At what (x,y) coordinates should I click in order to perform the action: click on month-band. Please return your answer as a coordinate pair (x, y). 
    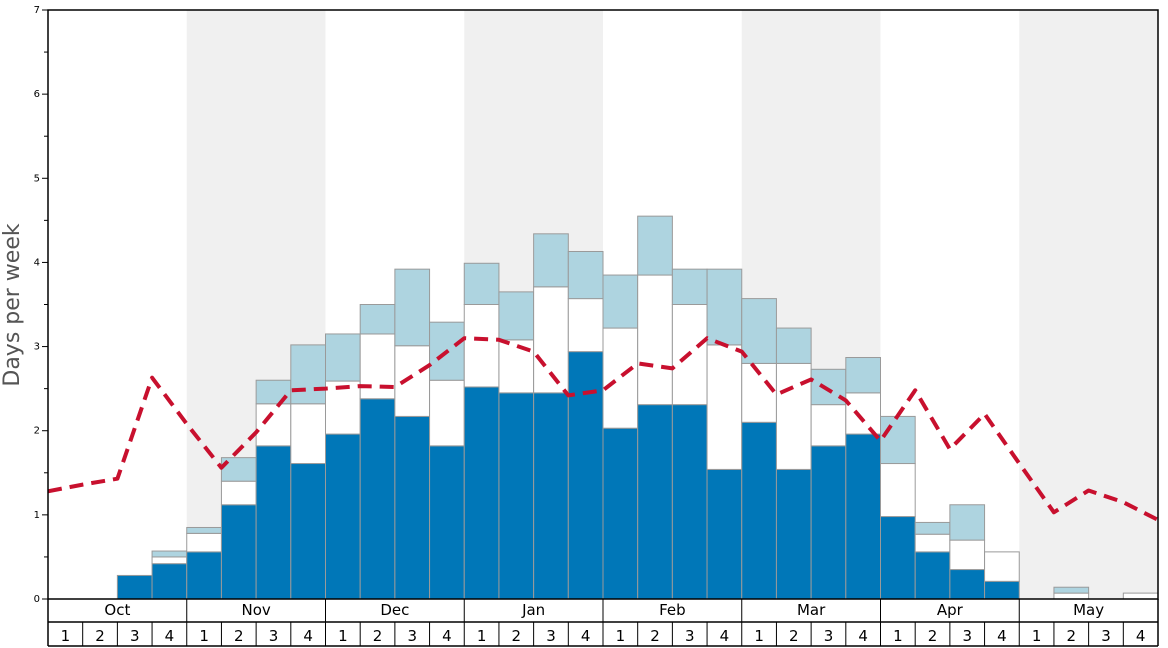
    Looking at the image, I should click on (1088, 304).